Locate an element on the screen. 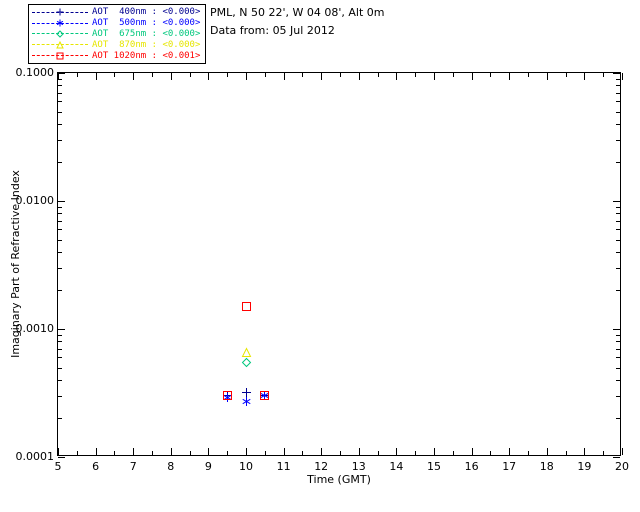  square-marker-icon is located at coordinates (265, 396).